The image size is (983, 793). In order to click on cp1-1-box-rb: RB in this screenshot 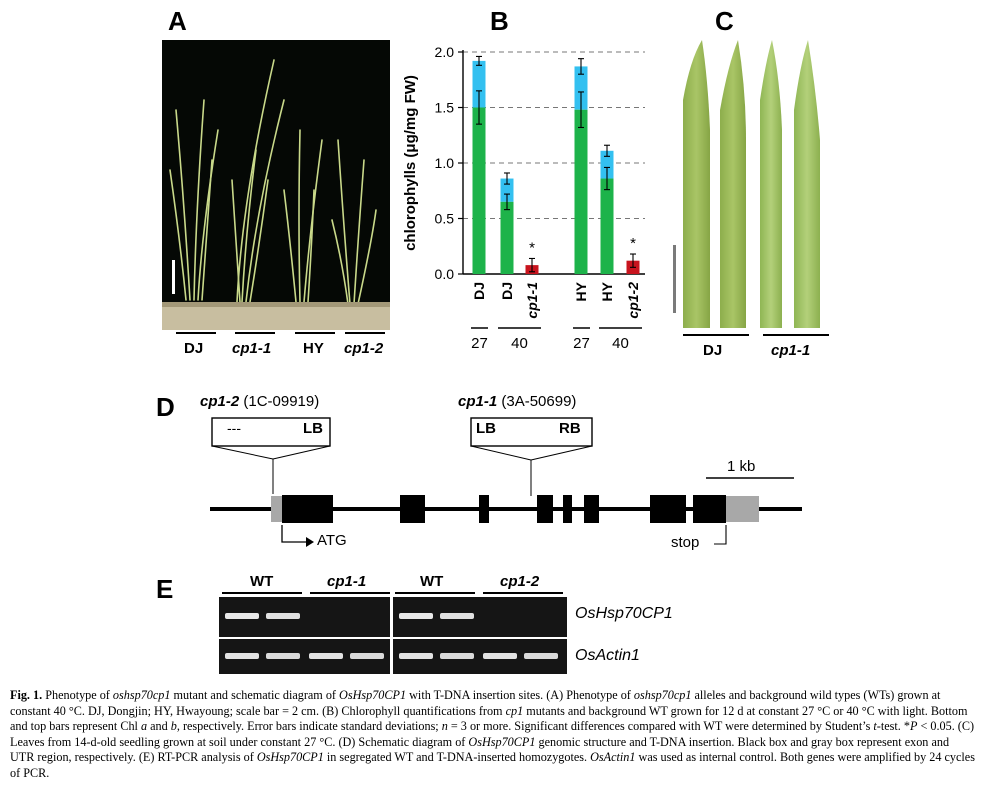, I will do `click(570, 428)`.